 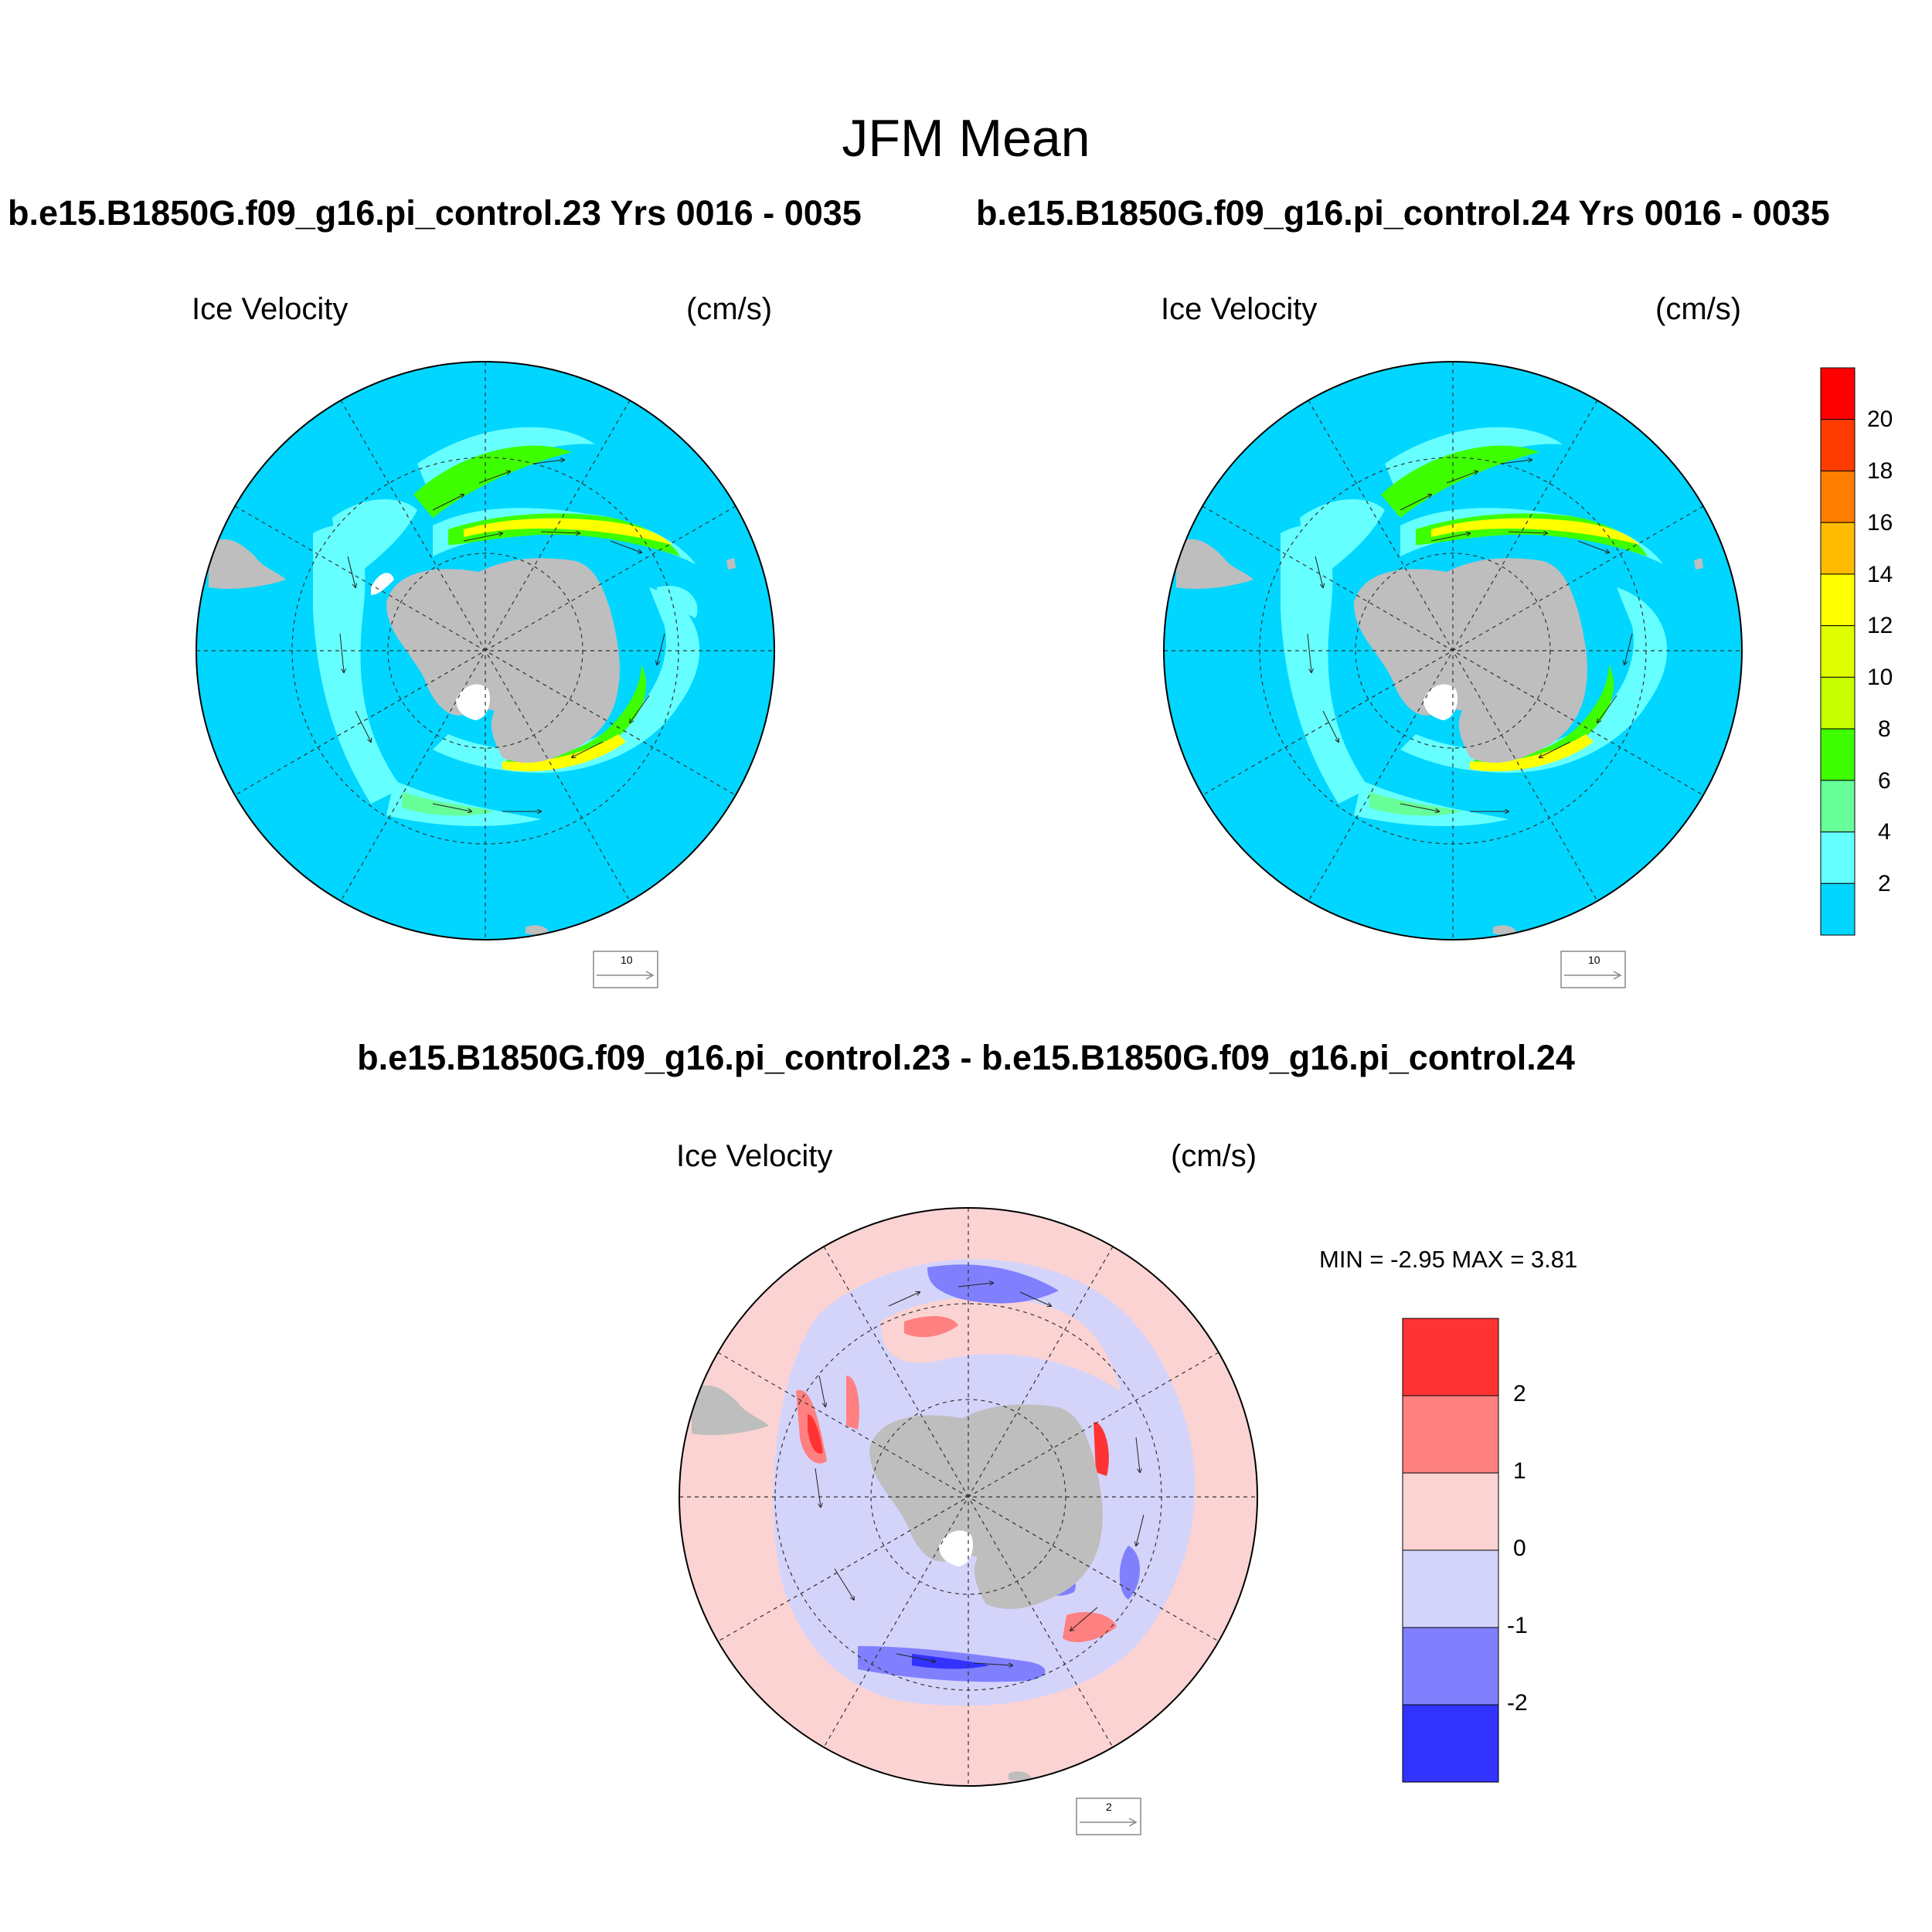 What do you see at coordinates (1214, 564) in the screenshot?
I see `panel-2-south-america` at bounding box center [1214, 564].